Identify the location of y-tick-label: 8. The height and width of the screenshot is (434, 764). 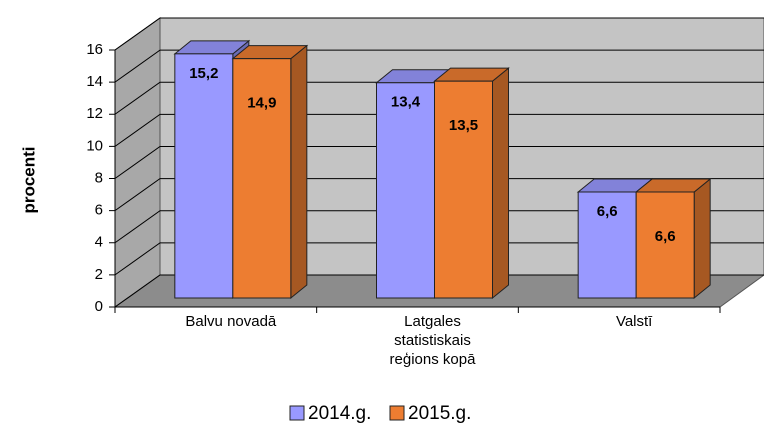
(99, 177).